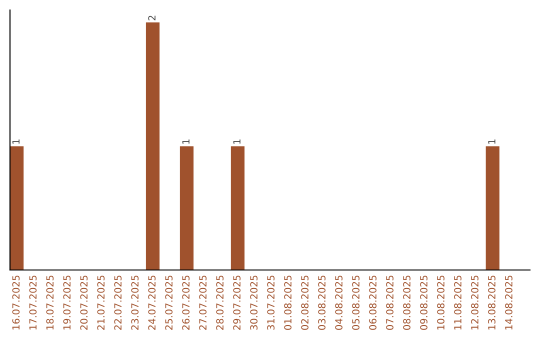  What do you see at coordinates (33, 303) in the screenshot?
I see `x-tick-label: 17.07.2025` at bounding box center [33, 303].